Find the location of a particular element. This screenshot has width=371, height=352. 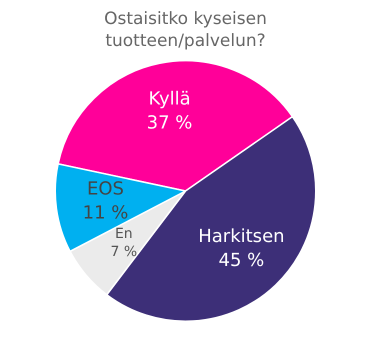

data-label: 11 % is located at coordinates (105, 213).